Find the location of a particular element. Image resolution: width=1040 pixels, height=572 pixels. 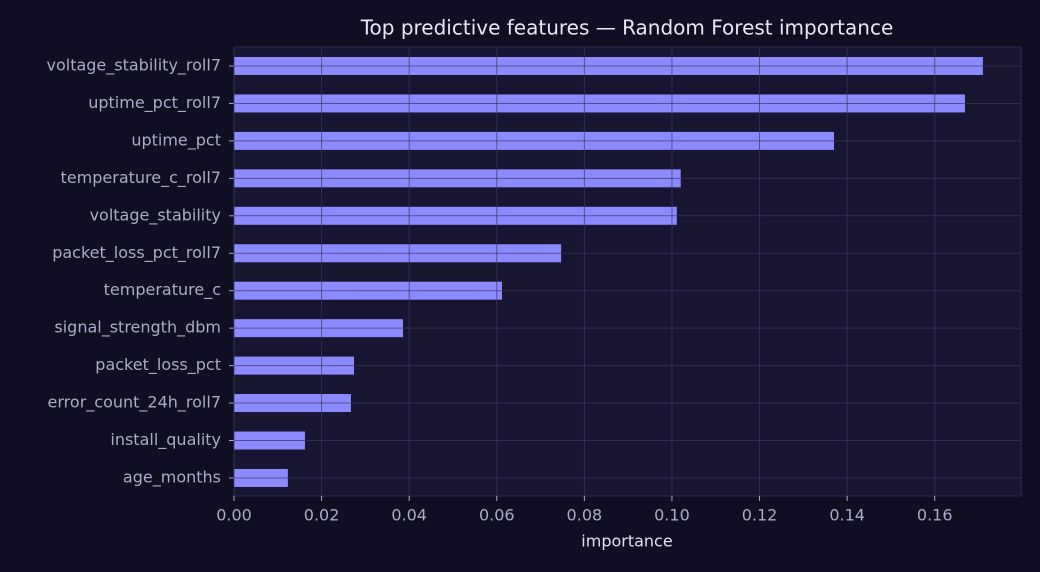

x-tick-label: 0.04 is located at coordinates (409, 515).